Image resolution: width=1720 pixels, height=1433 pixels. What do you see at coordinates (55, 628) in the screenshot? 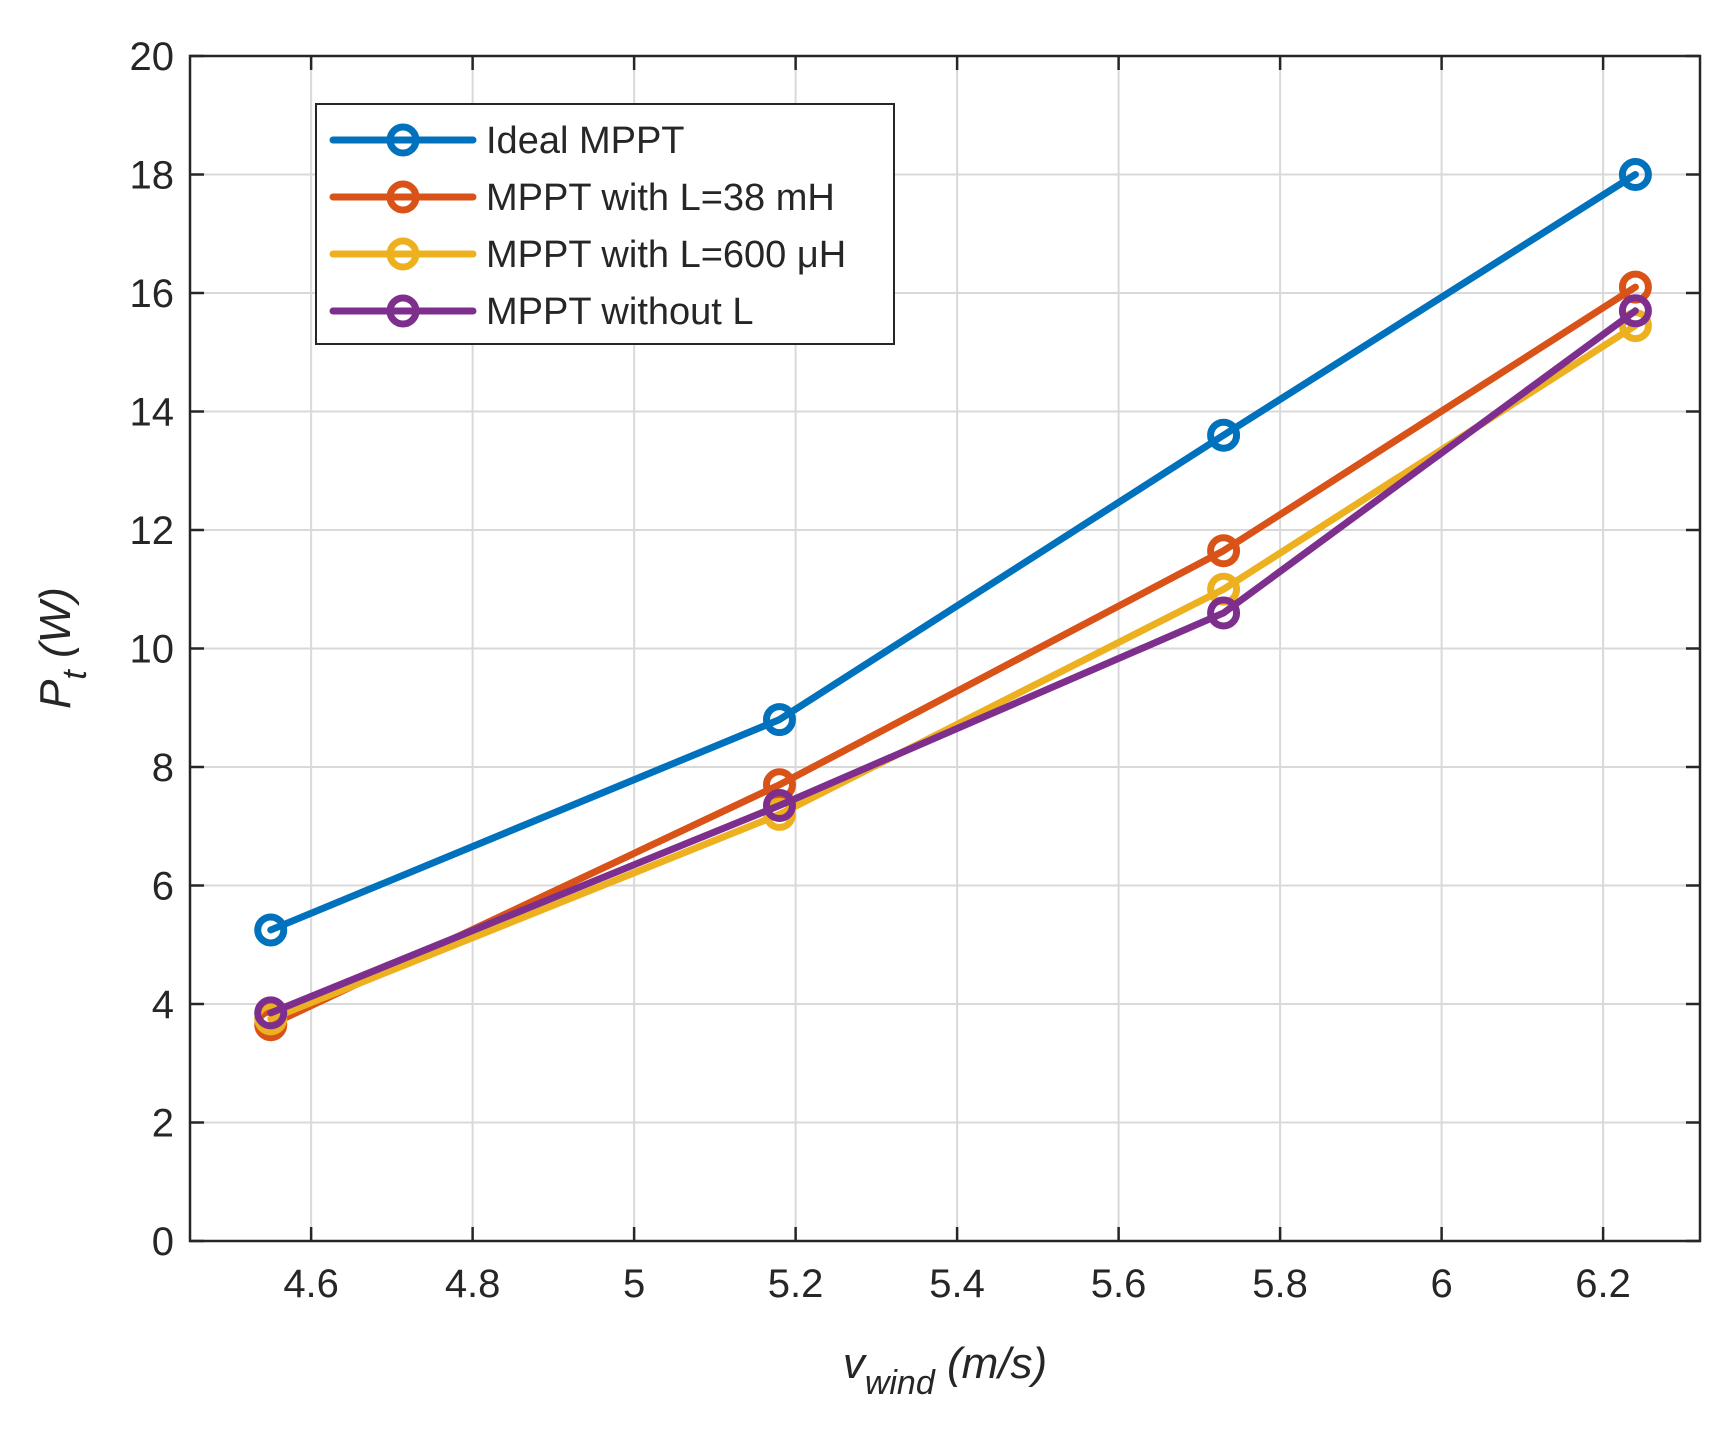
I see `y-axis-title-unit: (W)` at bounding box center [55, 628].